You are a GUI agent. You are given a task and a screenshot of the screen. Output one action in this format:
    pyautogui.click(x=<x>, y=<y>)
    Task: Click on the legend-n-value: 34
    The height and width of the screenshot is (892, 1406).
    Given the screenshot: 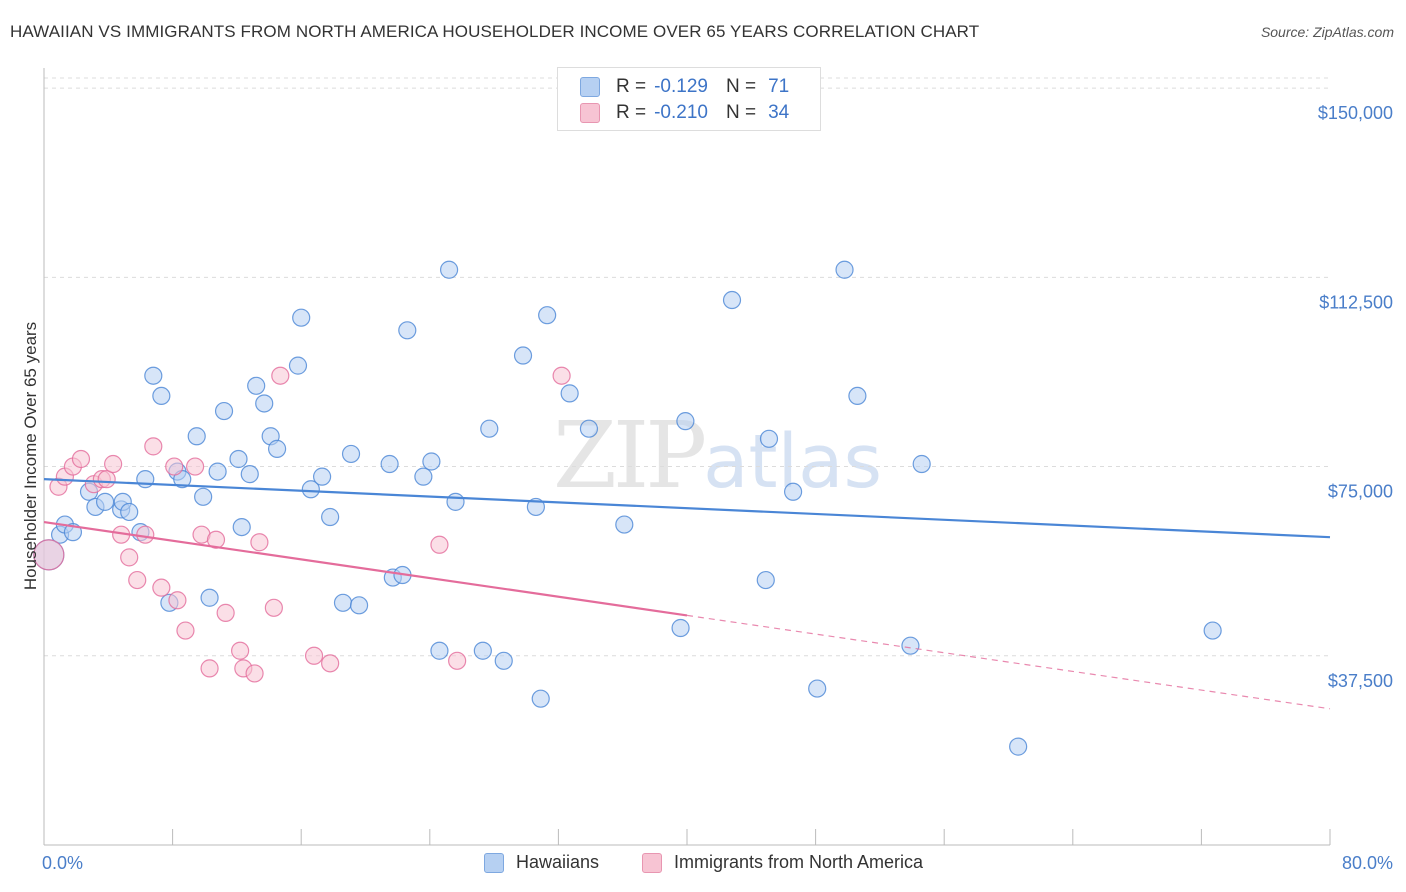 What is the action you would take?
    pyautogui.click(x=779, y=112)
    